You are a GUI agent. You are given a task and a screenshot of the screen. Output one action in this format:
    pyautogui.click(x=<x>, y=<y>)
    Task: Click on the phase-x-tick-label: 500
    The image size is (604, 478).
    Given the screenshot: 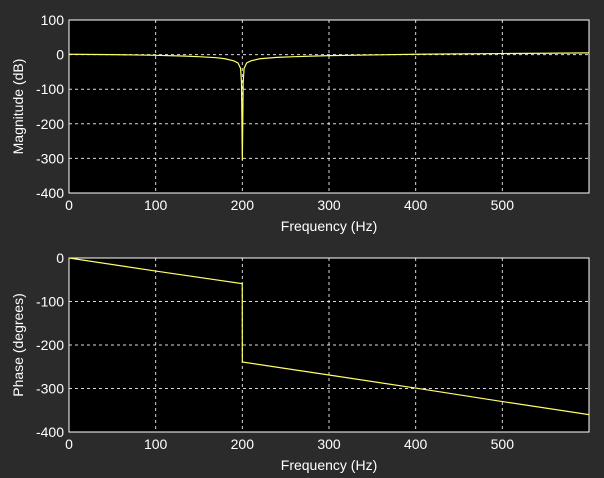 What is the action you would take?
    pyautogui.click(x=503, y=444)
    